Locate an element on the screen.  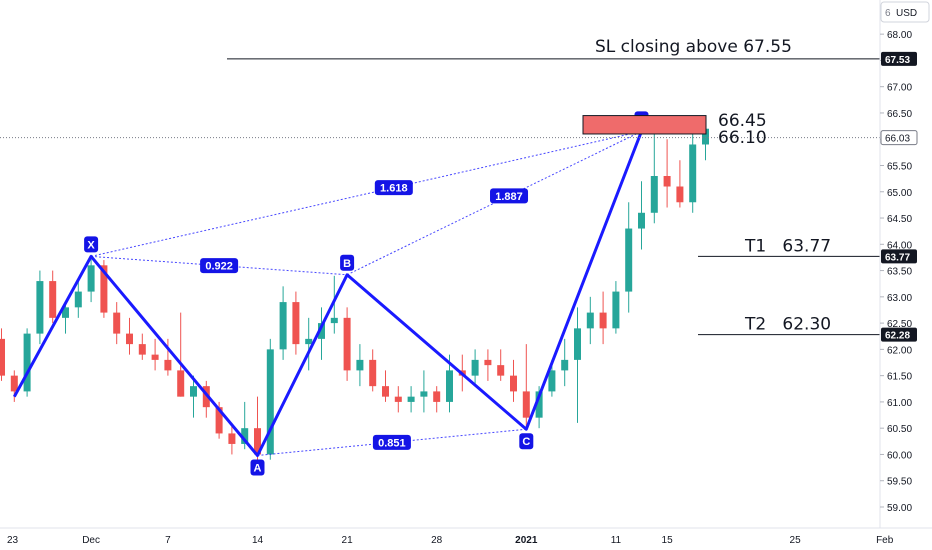
zone-bottom-label: 66.10 is located at coordinates (742, 138).